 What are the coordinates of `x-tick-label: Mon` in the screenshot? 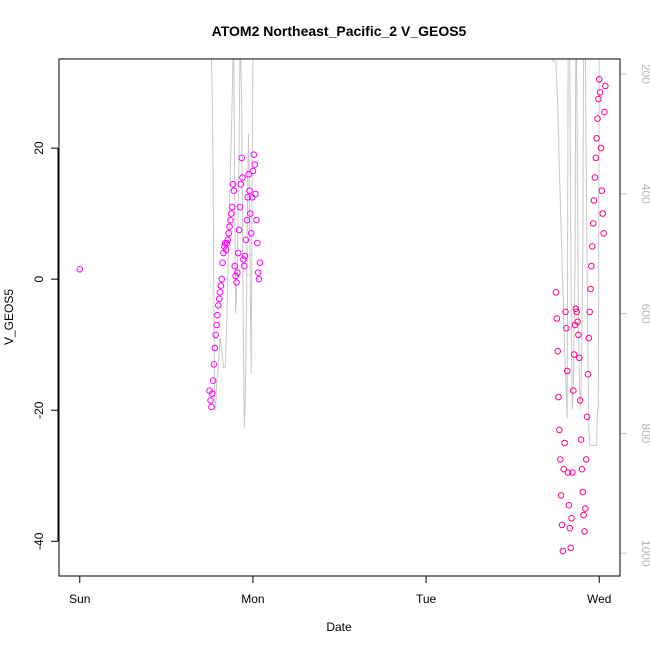 It's located at (252, 599).